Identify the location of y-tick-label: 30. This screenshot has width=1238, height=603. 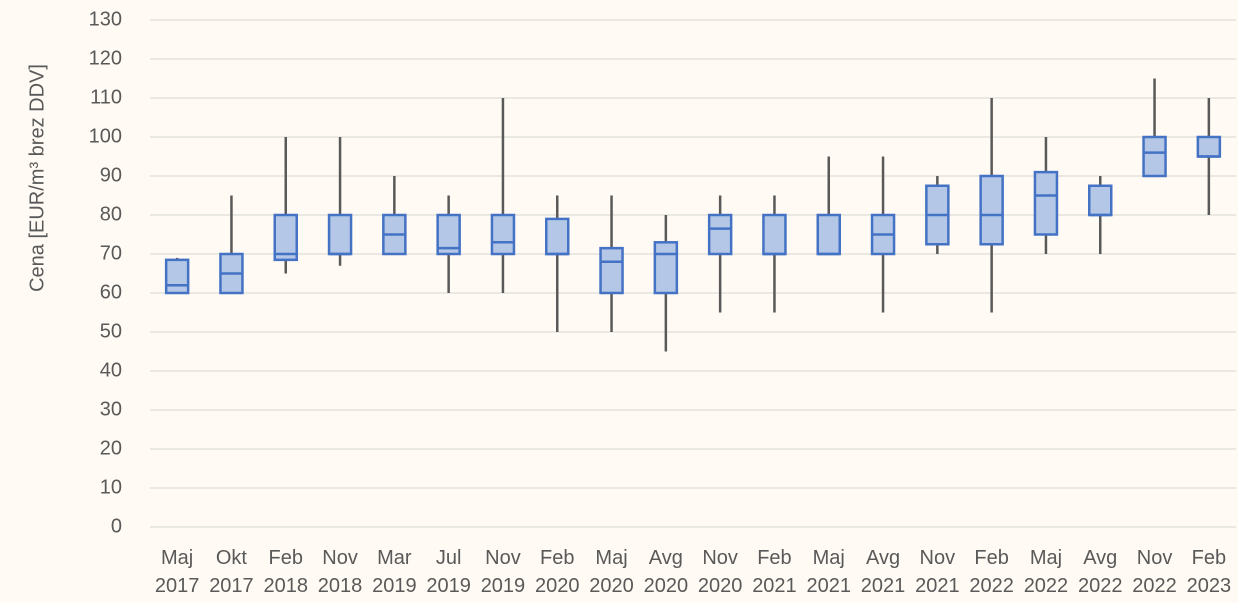
(111, 409).